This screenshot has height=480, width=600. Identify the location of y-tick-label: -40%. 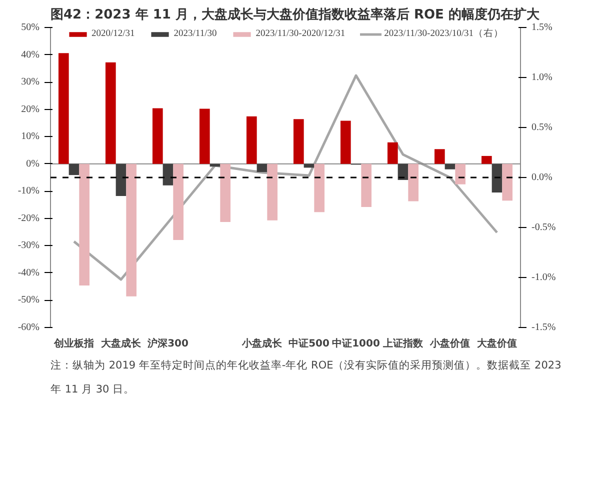
(29, 272).